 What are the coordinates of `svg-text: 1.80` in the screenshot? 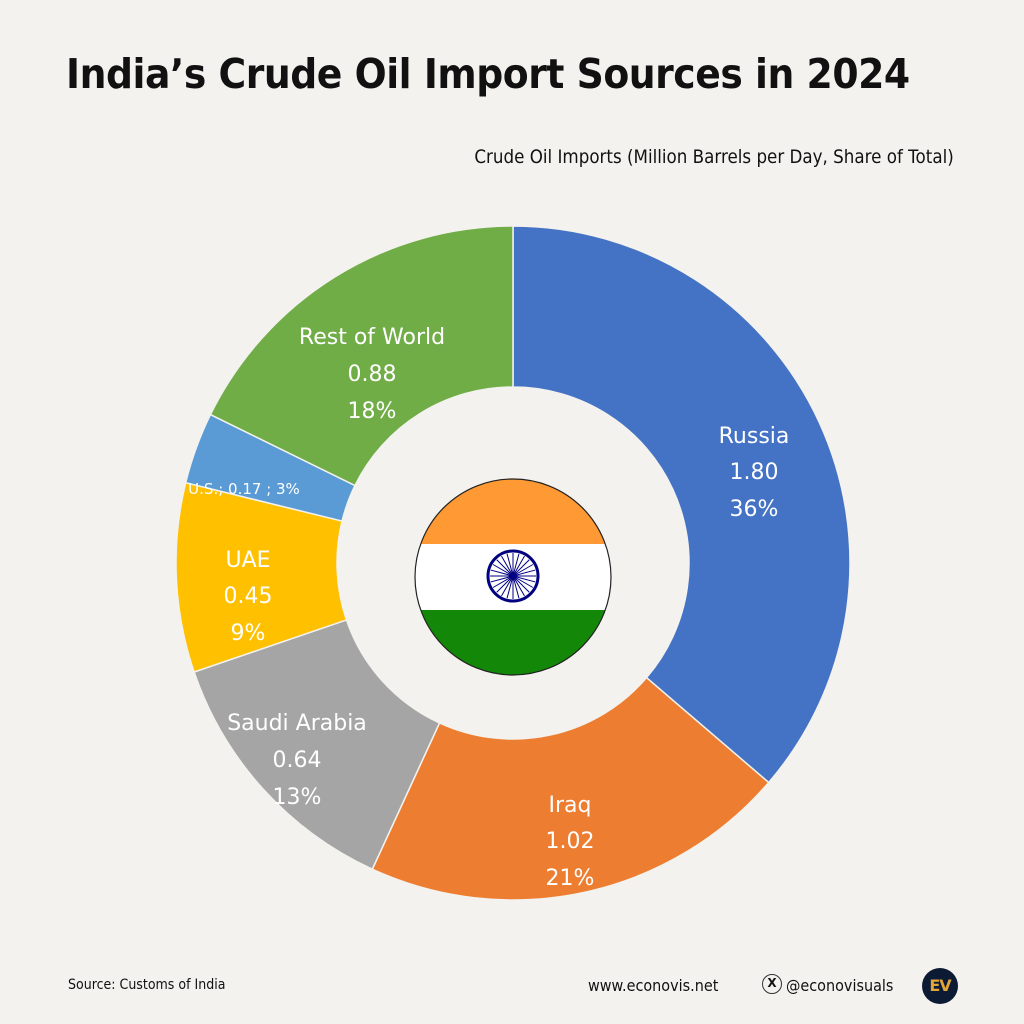 It's located at (754, 472).